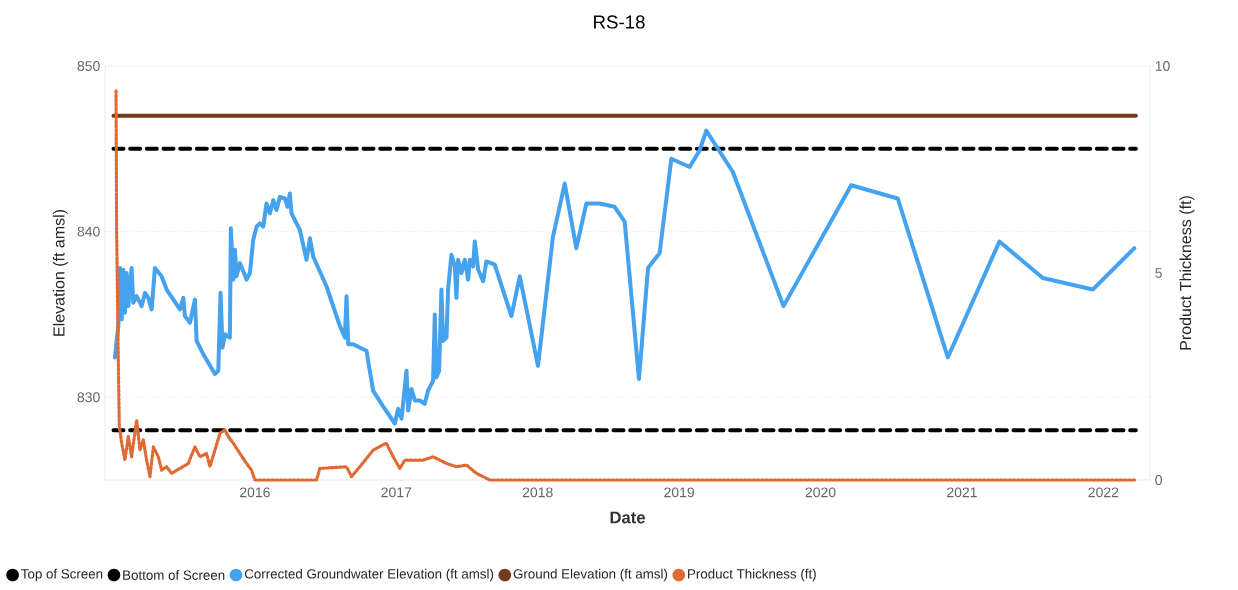  I want to click on y-tick-label: 850, so click(88, 66).